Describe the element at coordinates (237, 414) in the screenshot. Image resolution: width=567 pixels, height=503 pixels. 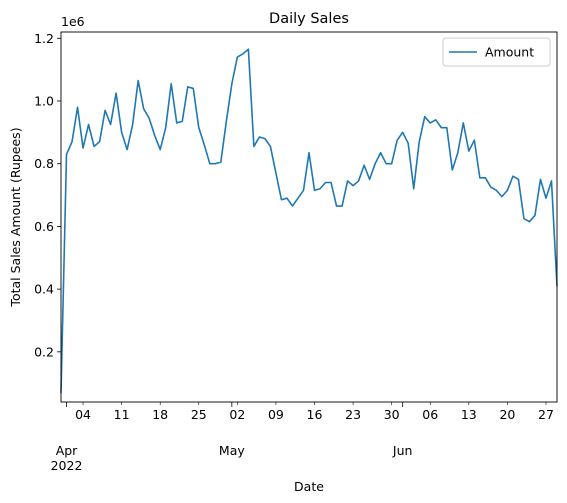
I see `x-minor-tick-label: 02` at that location.